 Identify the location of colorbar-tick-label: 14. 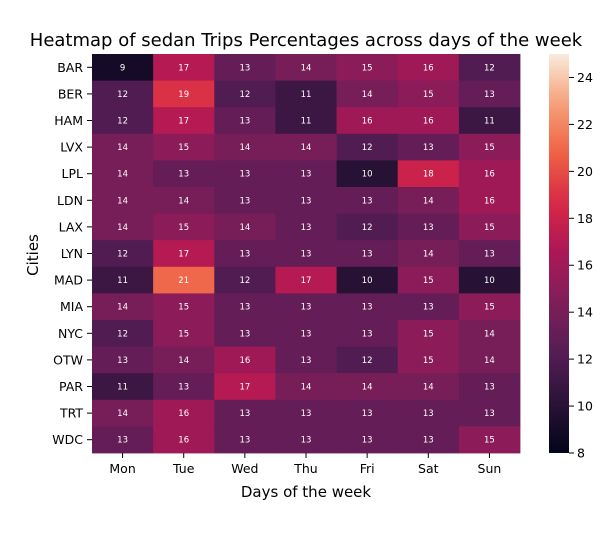
(585, 312).